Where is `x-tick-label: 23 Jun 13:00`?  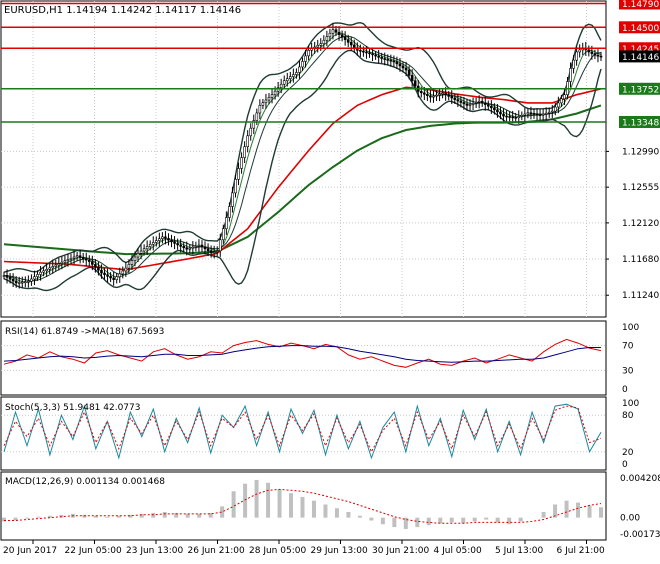 x-tick-label: 23 Jun 13:00 is located at coordinates (154, 551).